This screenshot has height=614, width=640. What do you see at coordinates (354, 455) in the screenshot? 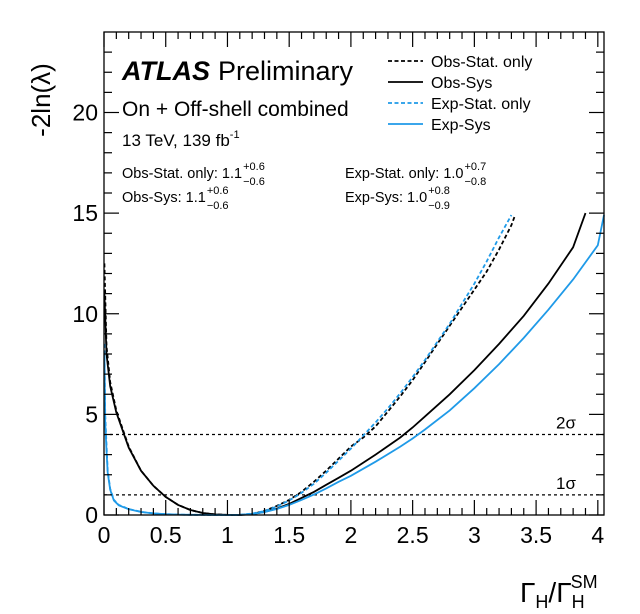
I see `reference-lines: 2σ 1σ` at bounding box center [354, 455].